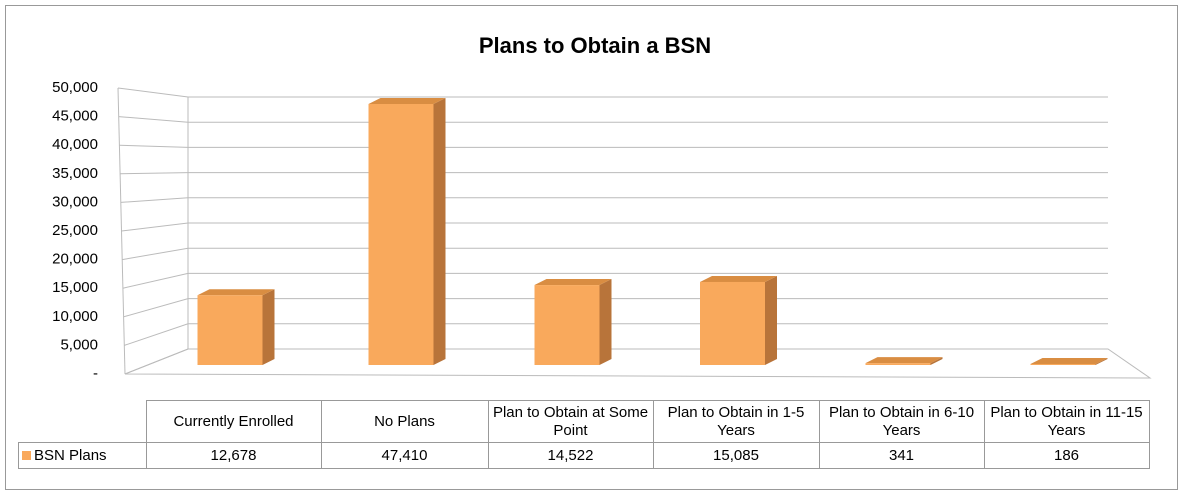 The height and width of the screenshot is (495, 1182). What do you see at coordinates (1066, 455) in the screenshot?
I see `value-label: 186` at bounding box center [1066, 455].